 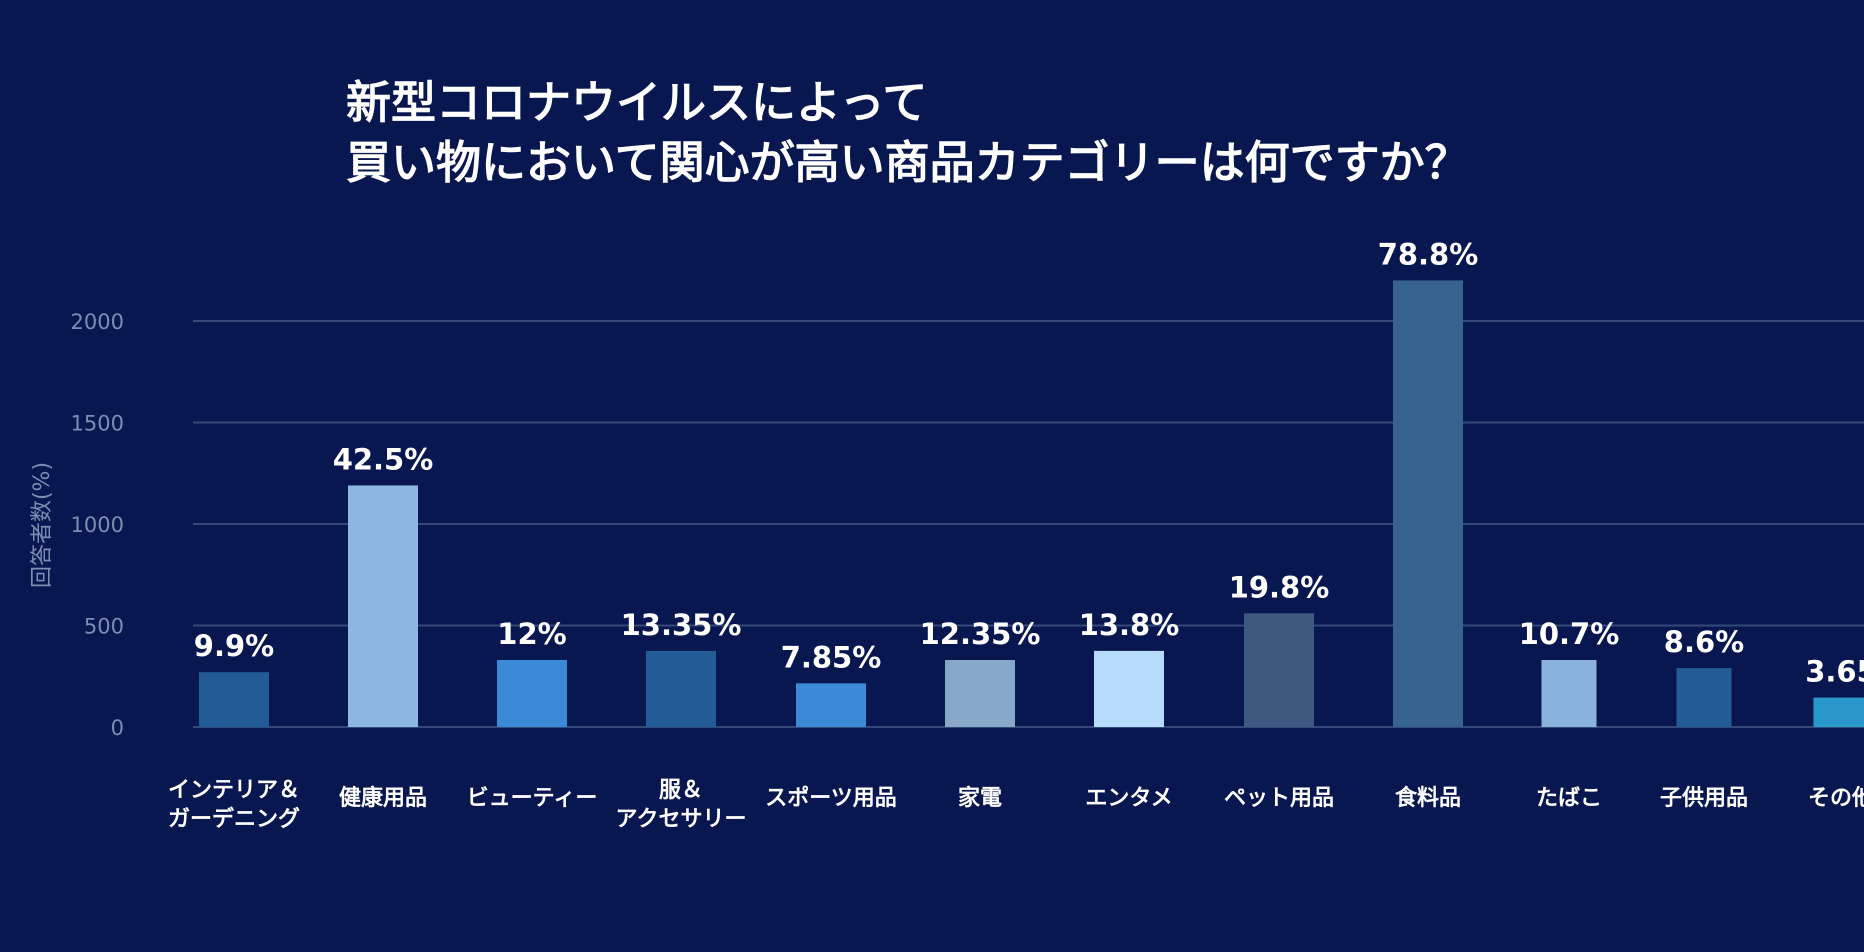 I want to click on data-label: 10.7%, so click(x=1569, y=634).